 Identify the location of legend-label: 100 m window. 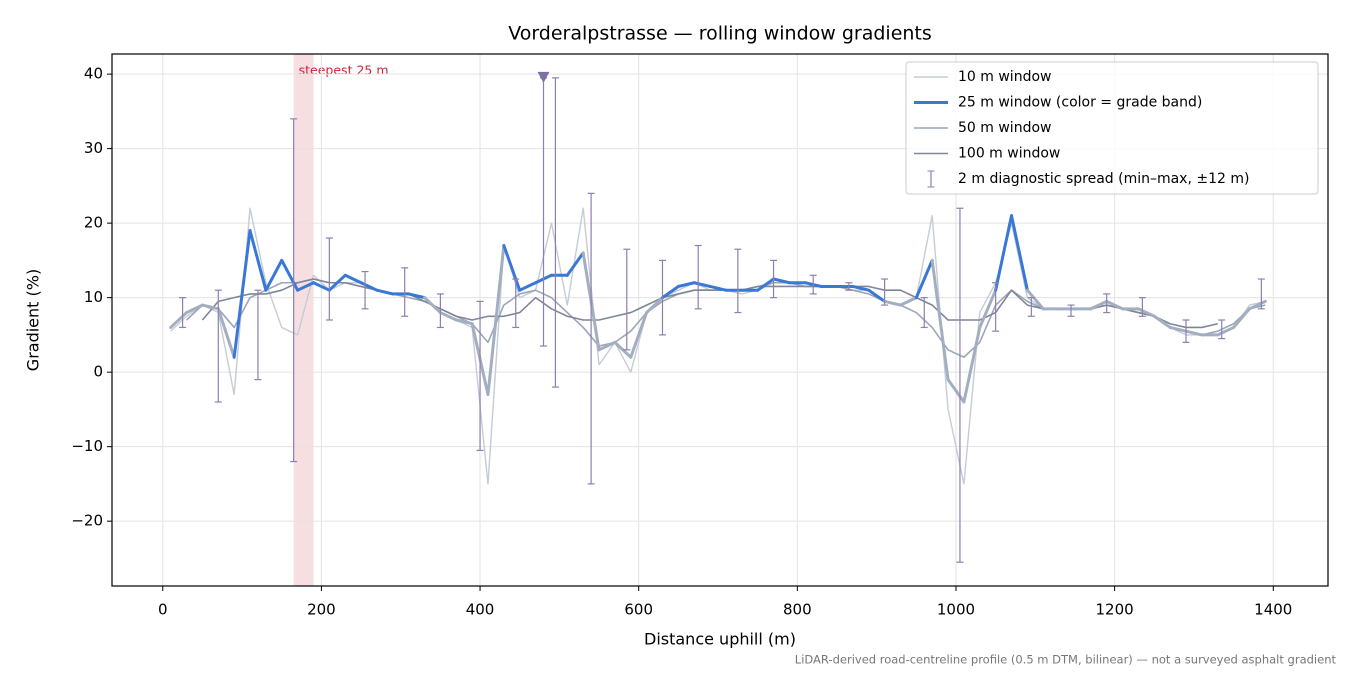
(1009, 154).